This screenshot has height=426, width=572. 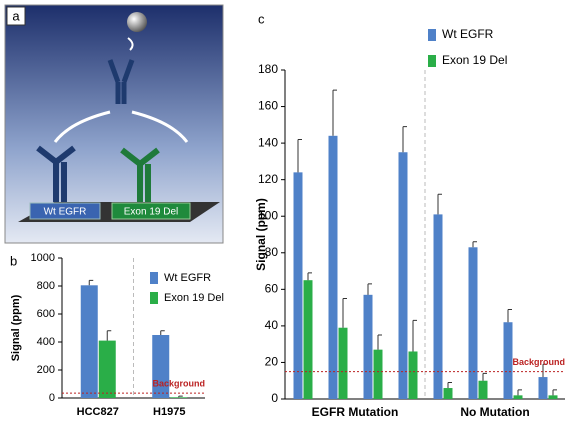 I want to click on antibody, so click(x=121, y=81).